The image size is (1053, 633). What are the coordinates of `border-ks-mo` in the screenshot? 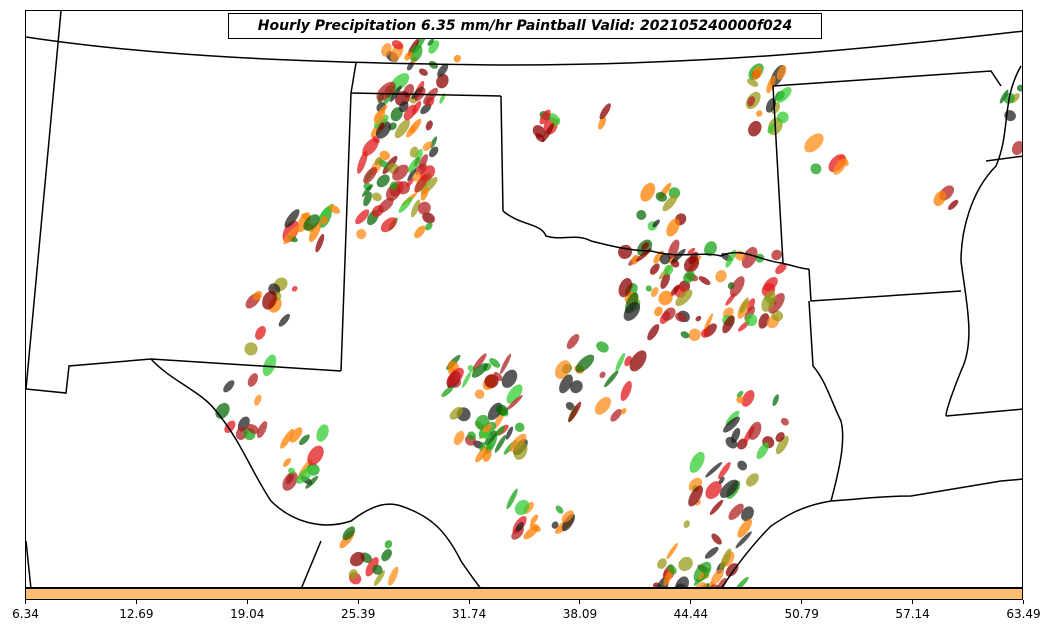 It's located at (887, 78).